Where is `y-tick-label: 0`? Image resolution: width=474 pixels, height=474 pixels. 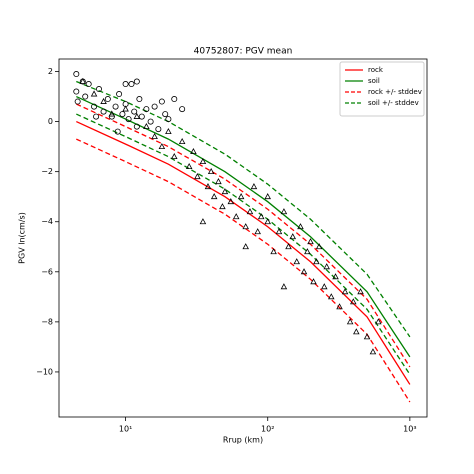
y-tick-label: 0 is located at coordinates (50, 121).